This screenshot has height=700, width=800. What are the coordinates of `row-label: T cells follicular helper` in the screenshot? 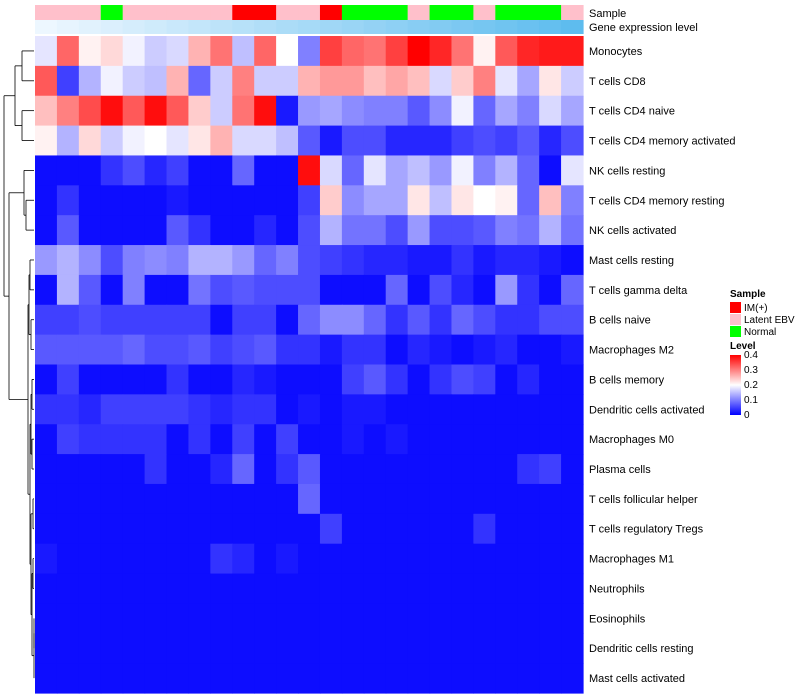 It's located at (643, 500).